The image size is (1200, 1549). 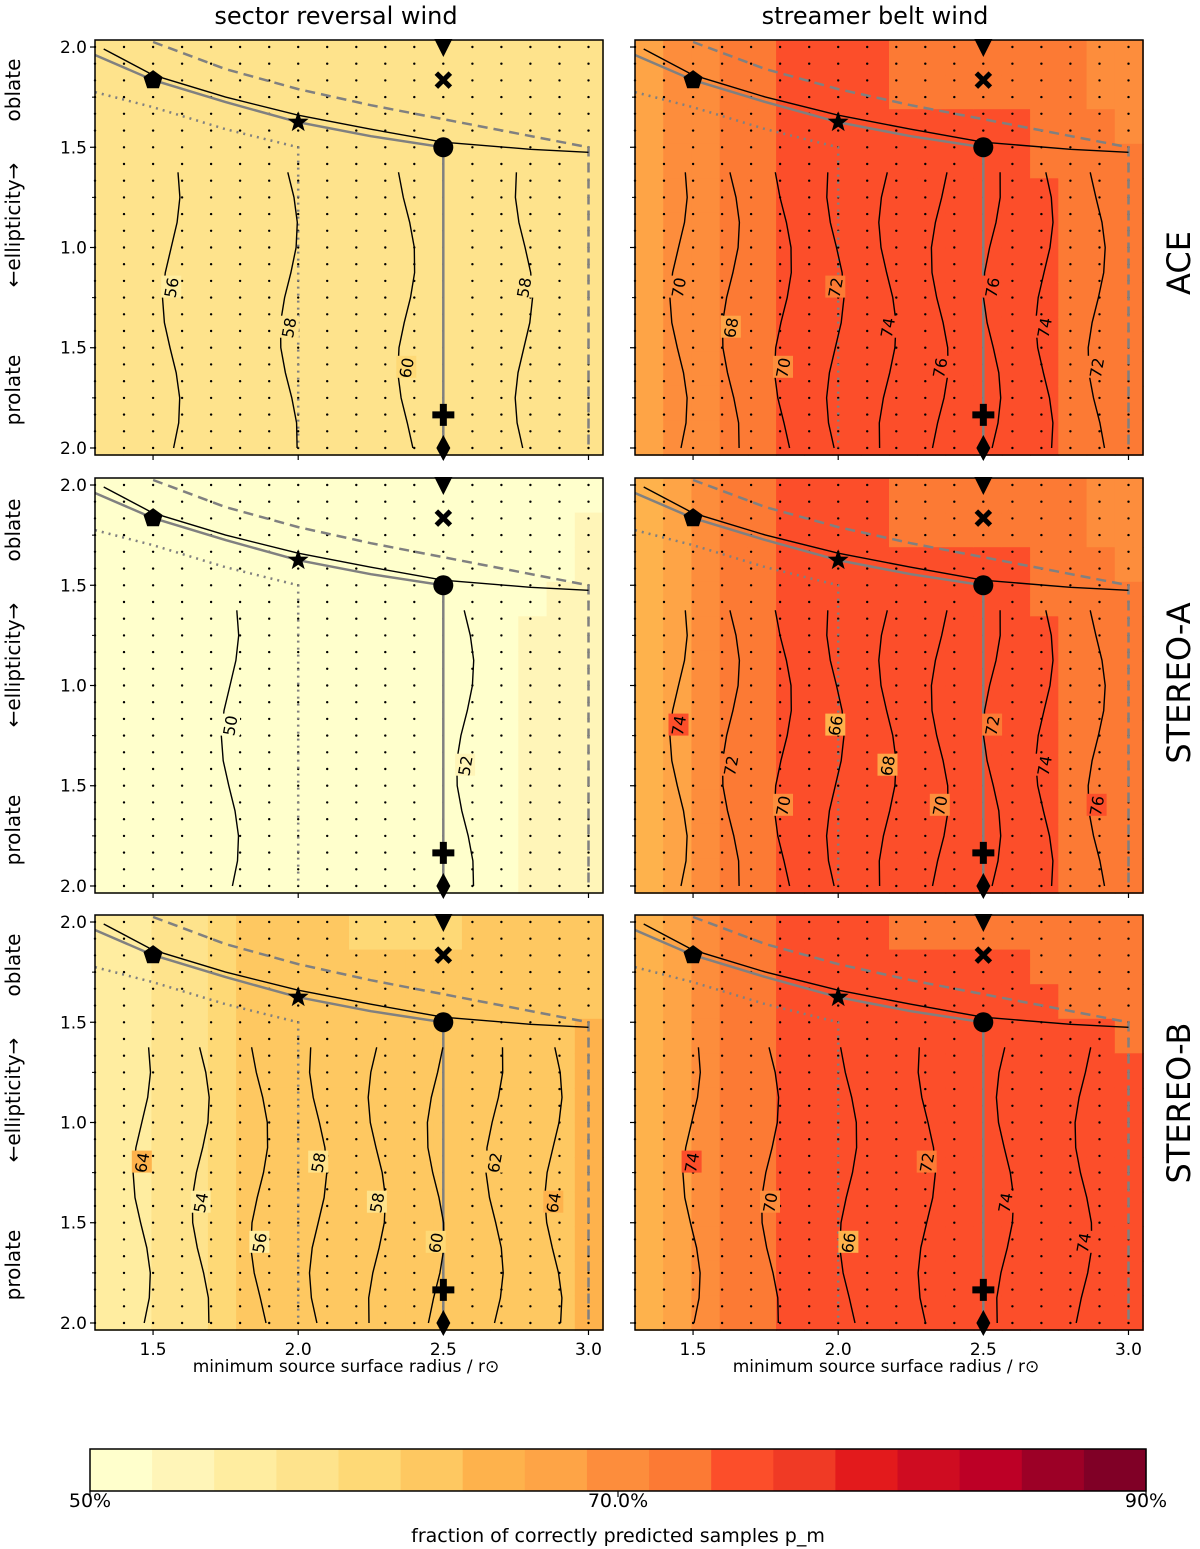 What do you see at coordinates (73, 48) in the screenshot?
I see `y-tick-label: 2.0` at bounding box center [73, 48].